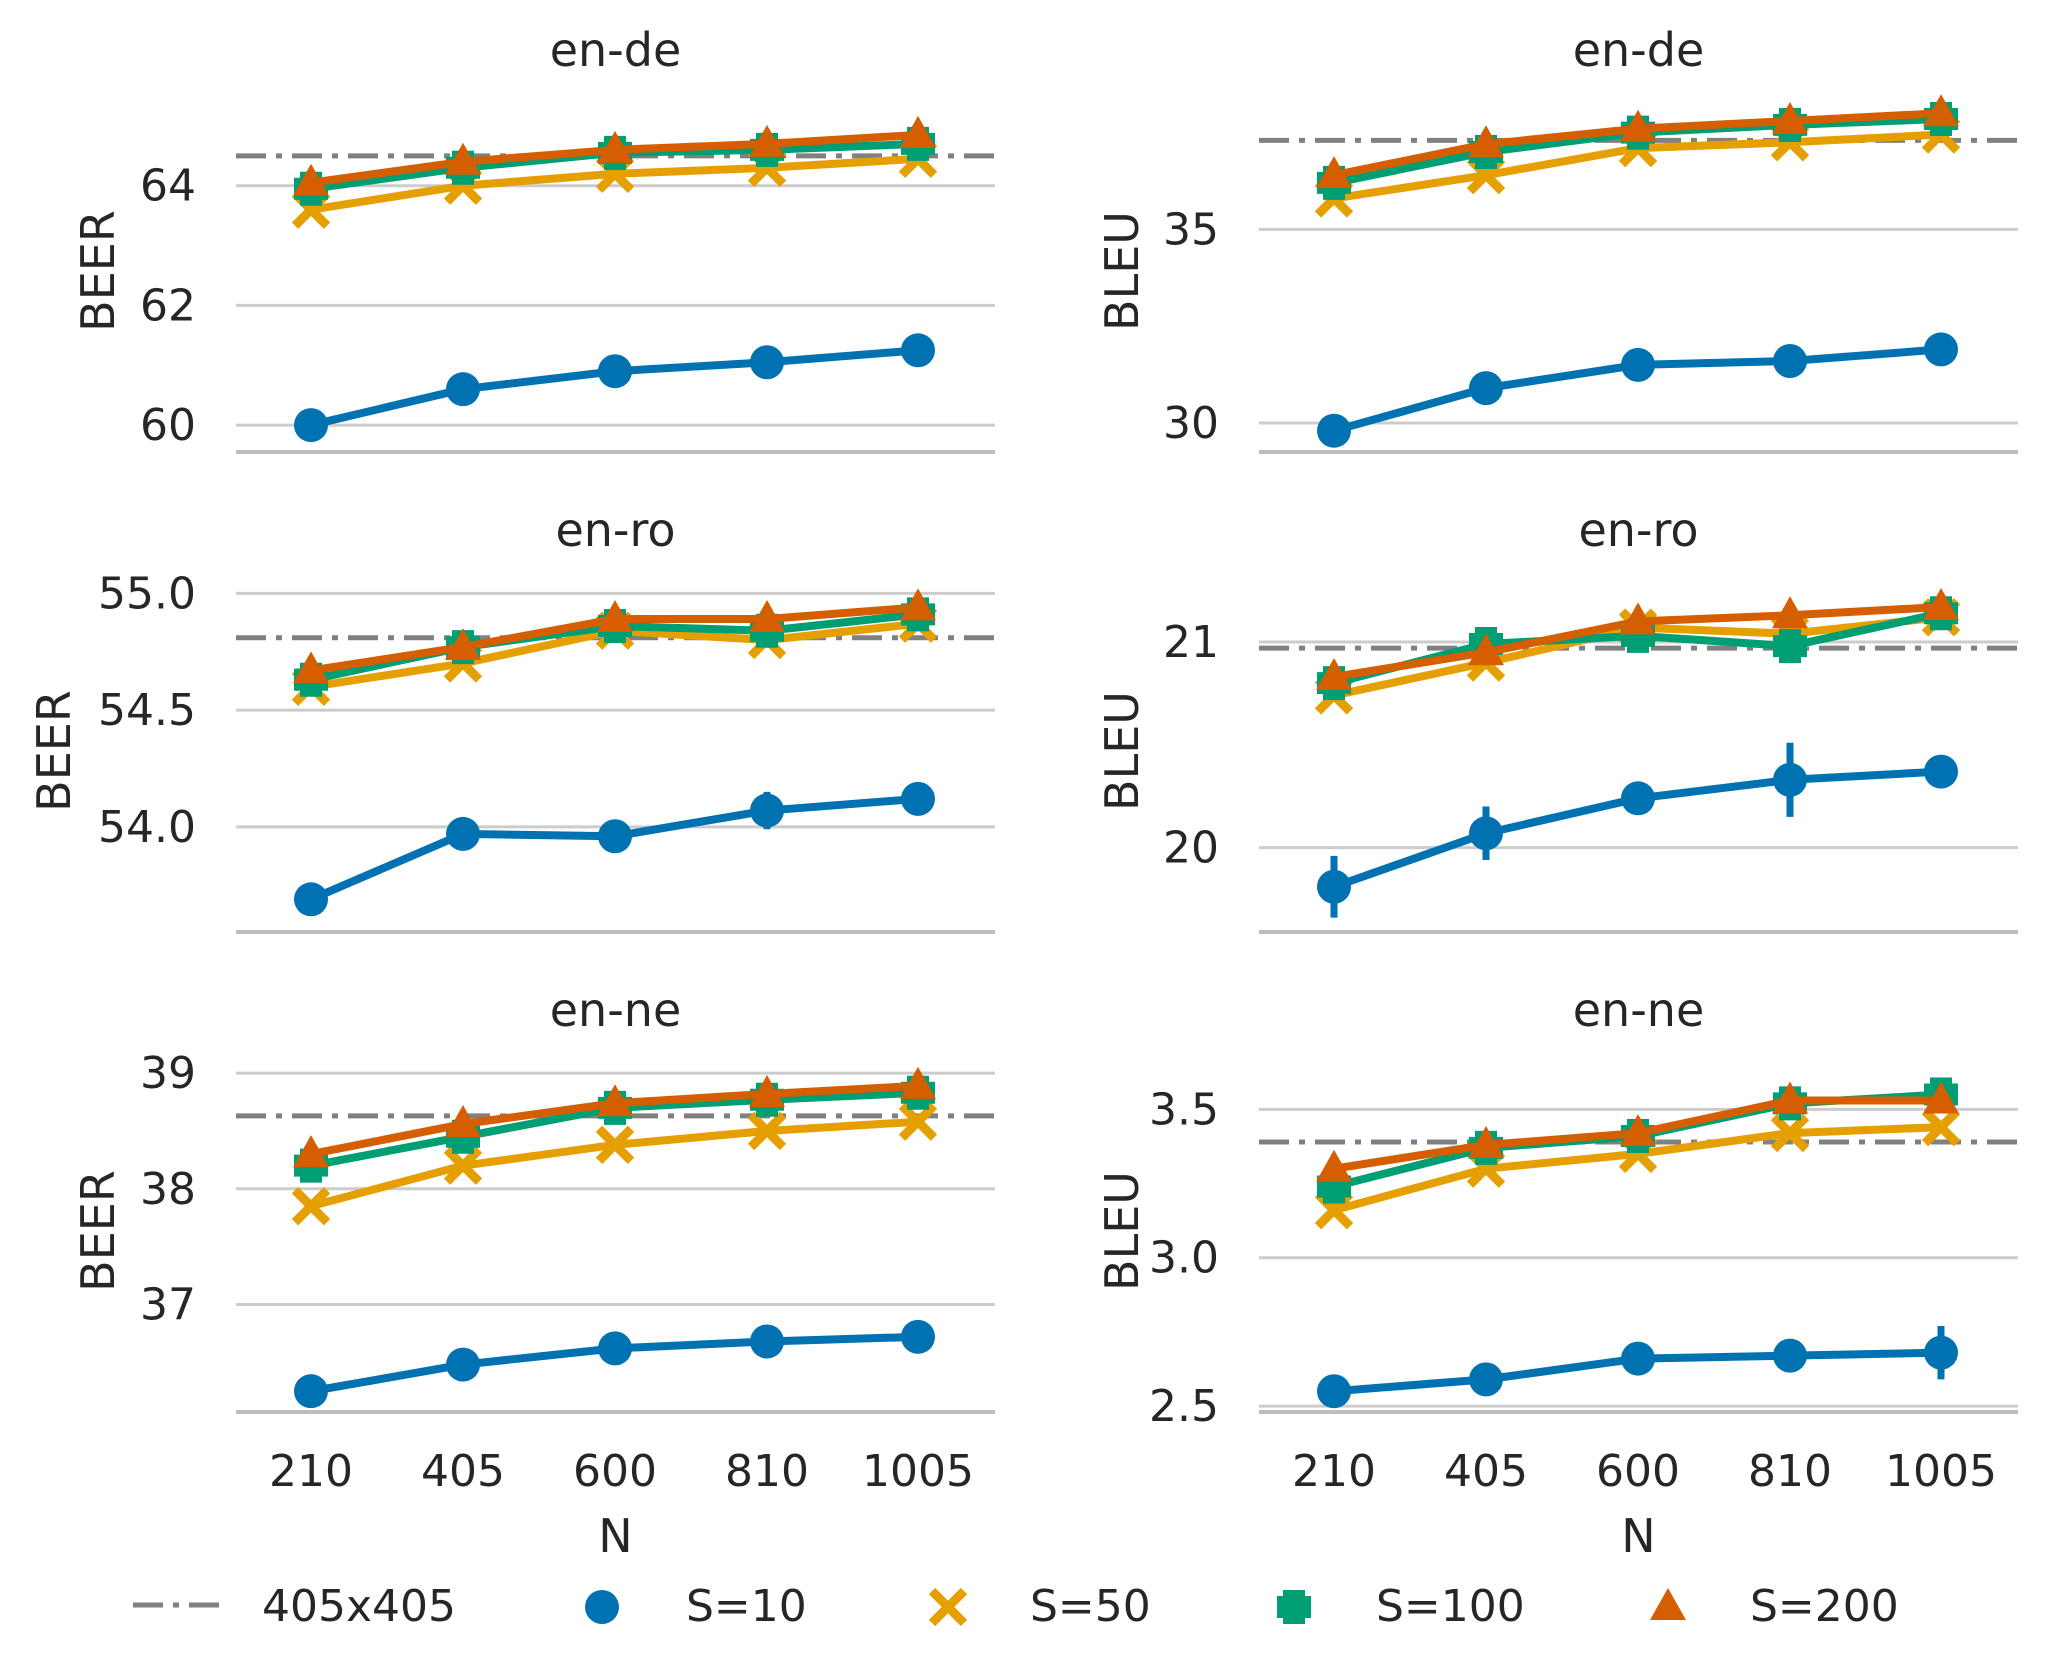 This screenshot has width=2047, height=1678. I want to click on panel-1: 60 62 64 en-de BEER, so click(533, 238).